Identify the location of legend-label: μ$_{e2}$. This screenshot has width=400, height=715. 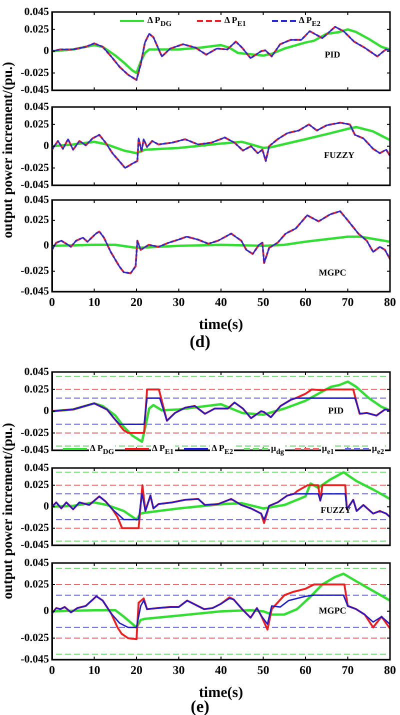
(378, 449).